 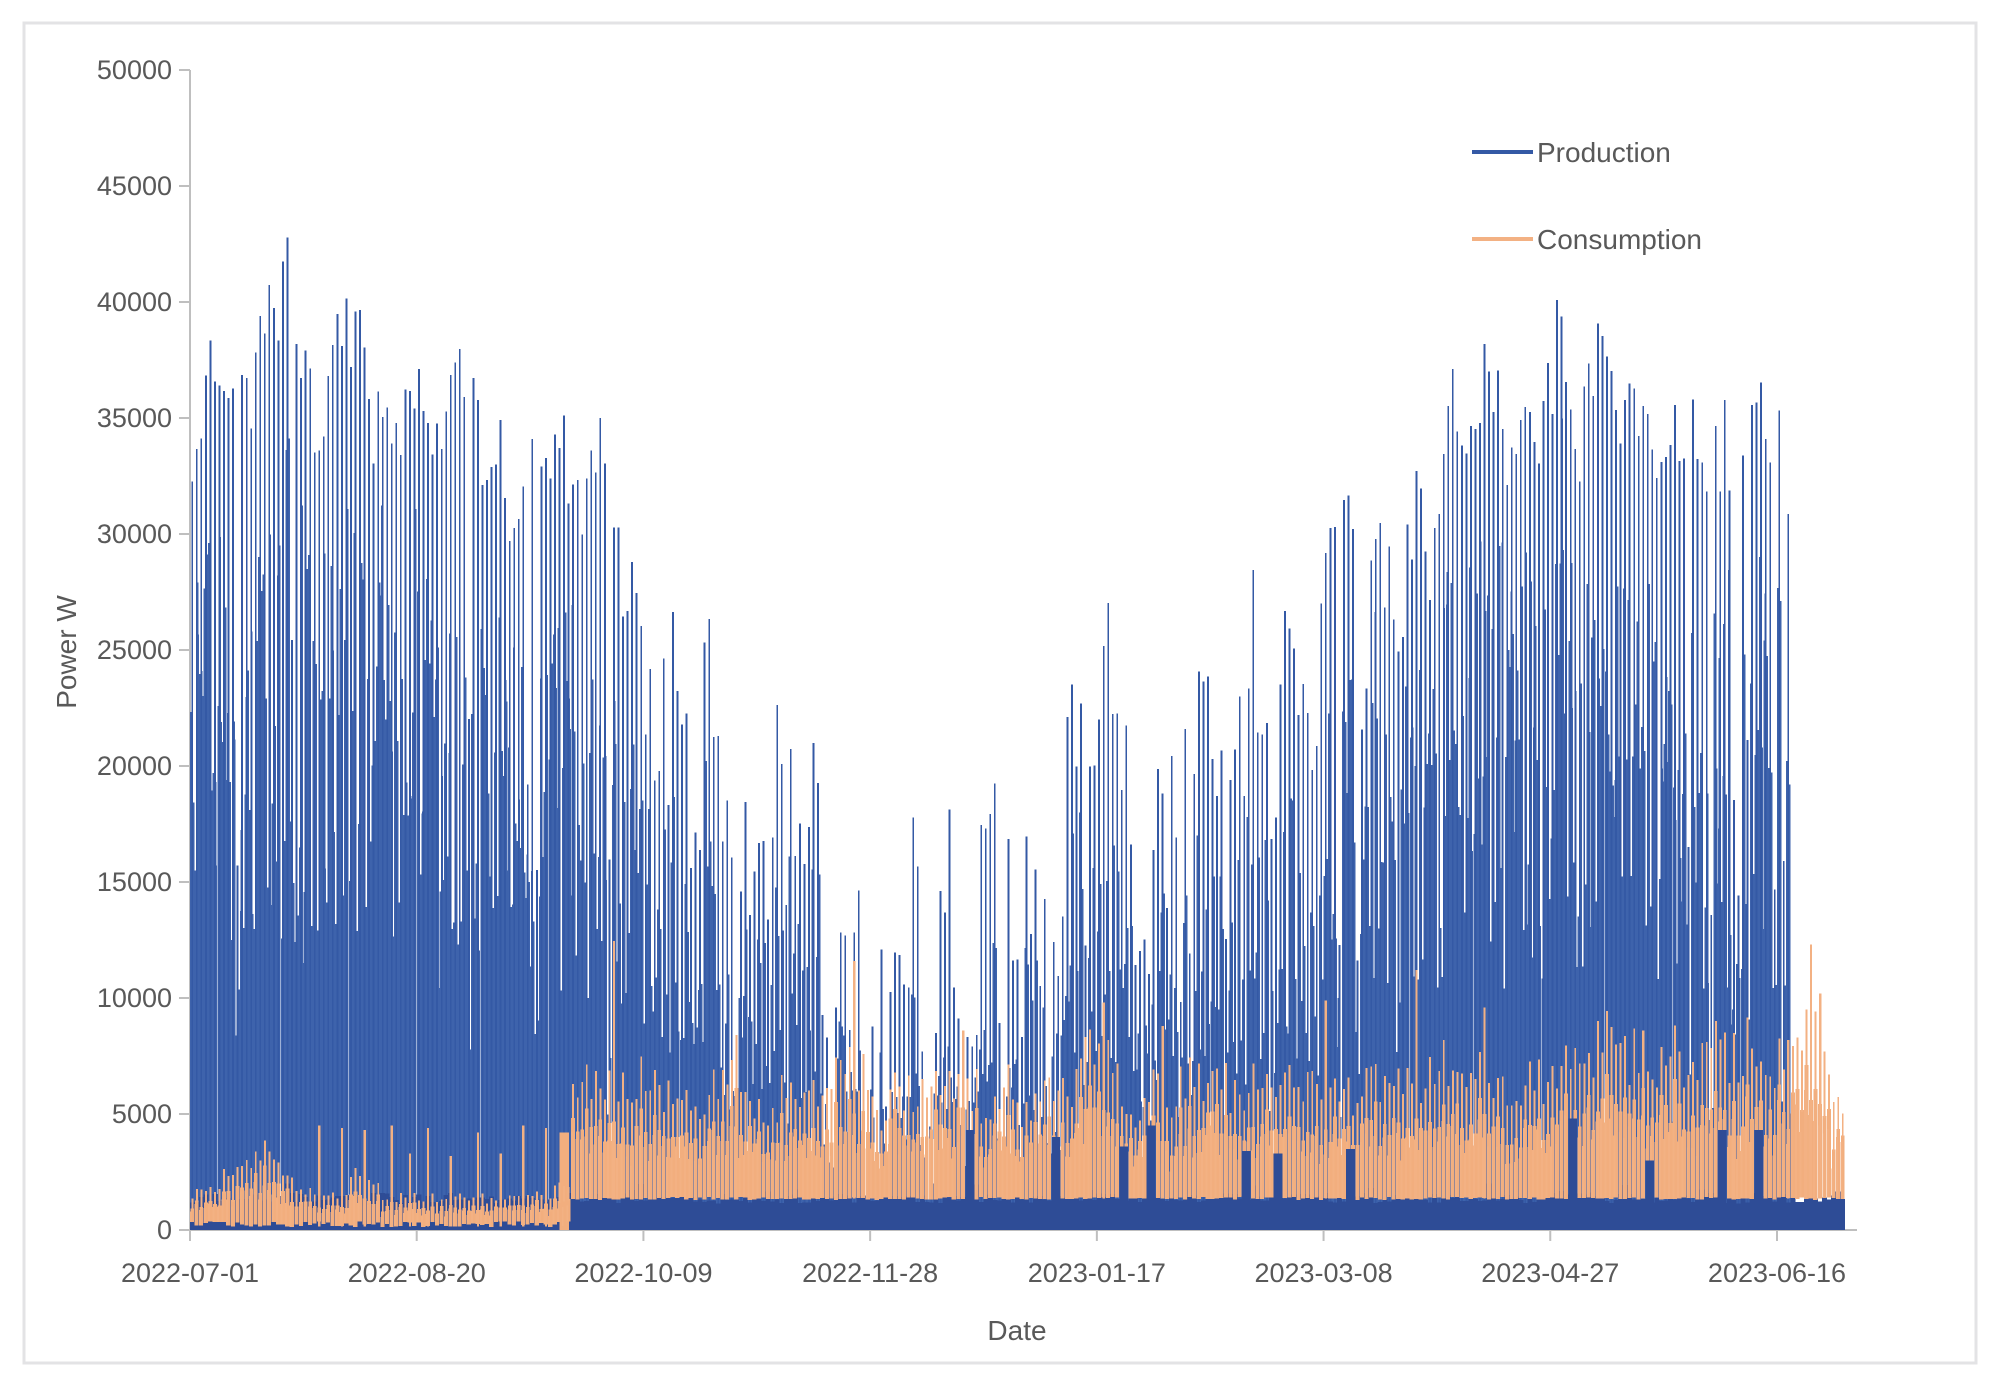 What do you see at coordinates (134, 302) in the screenshot?
I see `y-tick-label: 40000` at bounding box center [134, 302].